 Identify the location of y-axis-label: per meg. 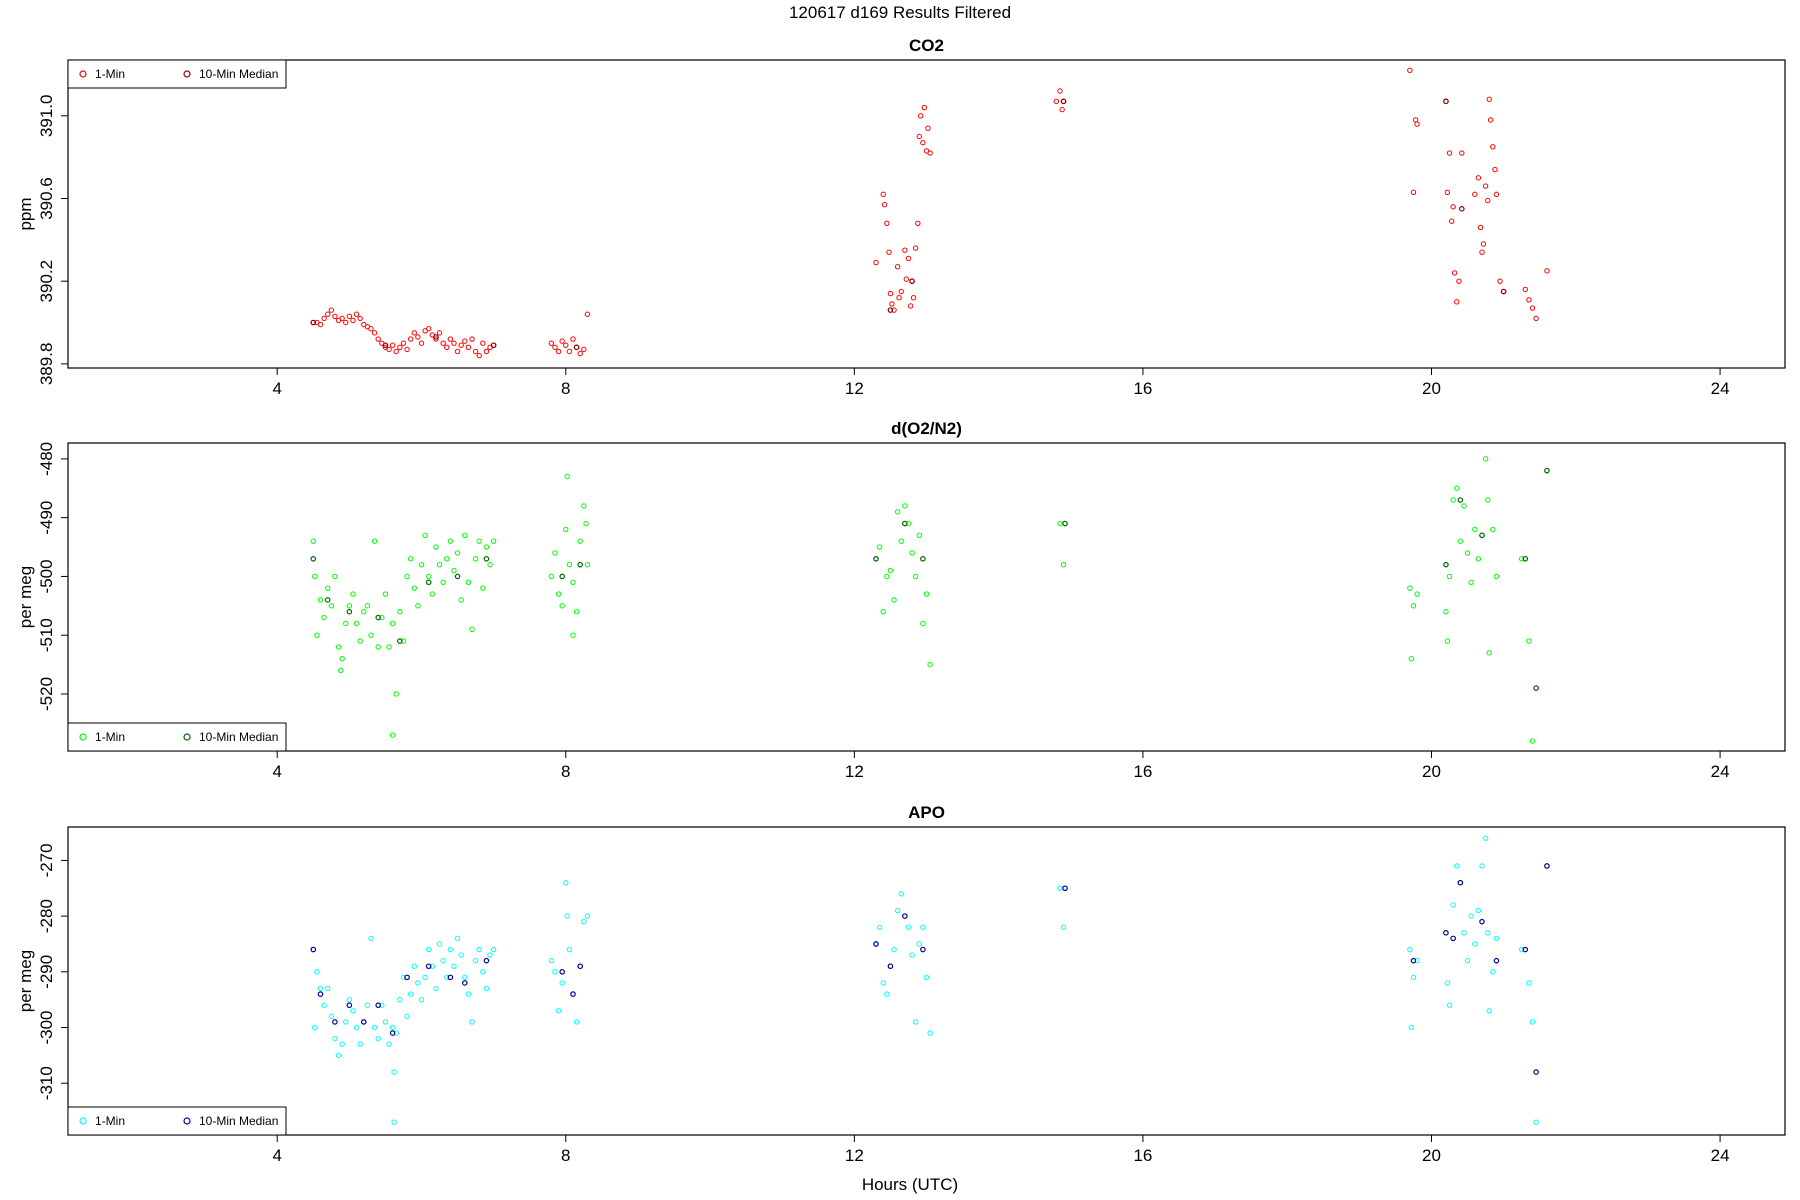
(25, 981).